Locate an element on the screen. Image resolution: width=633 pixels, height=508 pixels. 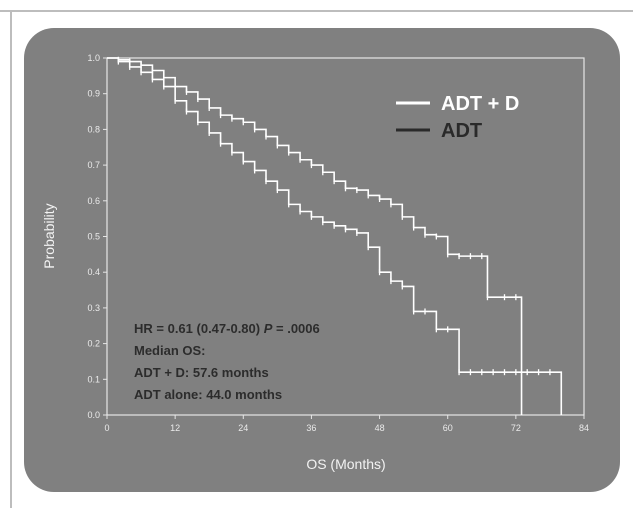
y-axis-title: Probability is located at coordinates (49, 235).